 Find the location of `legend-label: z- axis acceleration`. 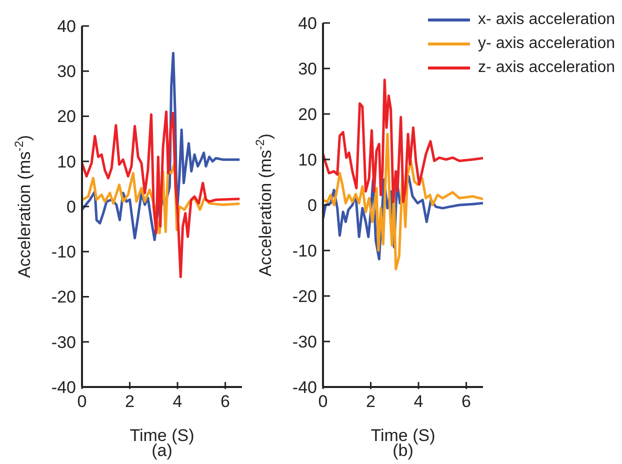

legend-label: z- axis acceleration is located at coordinates (546, 68).